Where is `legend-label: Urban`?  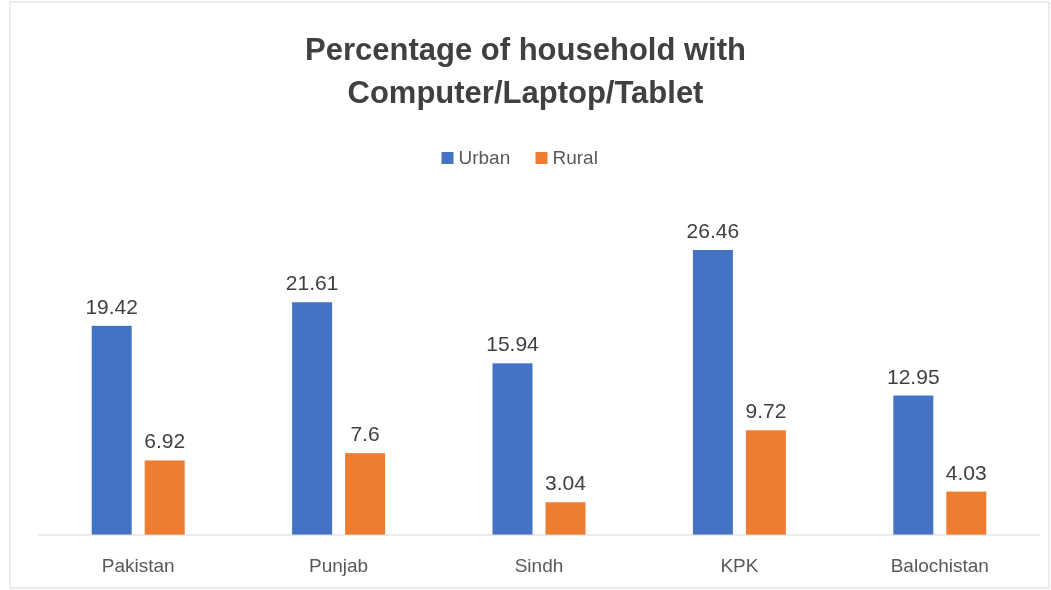 legend-label: Urban is located at coordinates (484, 157).